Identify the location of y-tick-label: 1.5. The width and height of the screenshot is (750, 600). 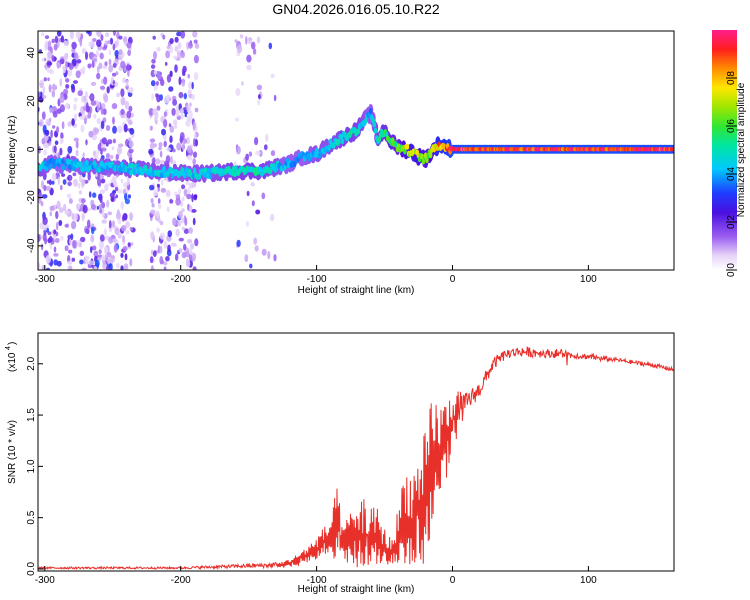
(31, 415).